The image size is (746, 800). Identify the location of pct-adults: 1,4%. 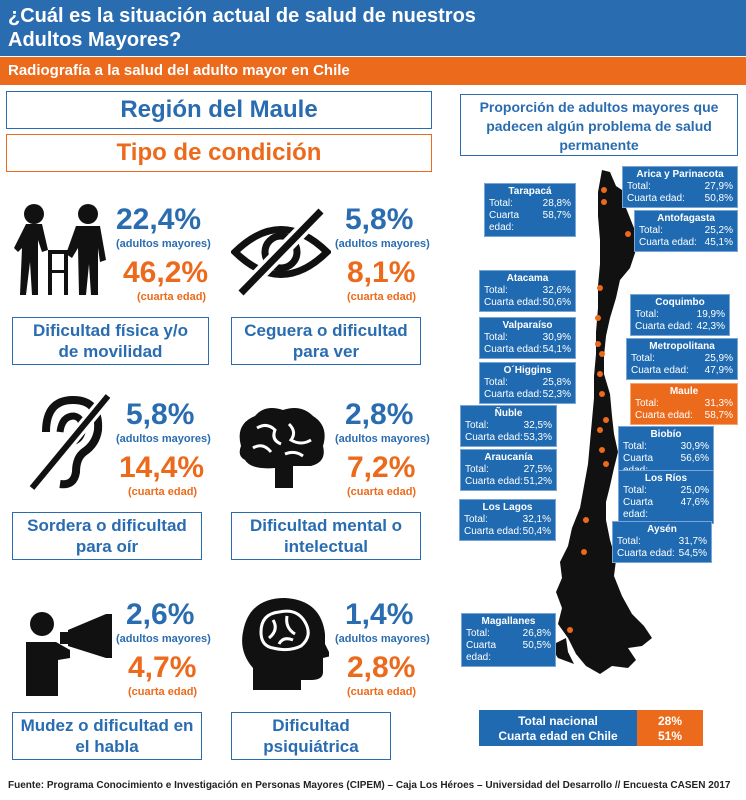
(379, 614).